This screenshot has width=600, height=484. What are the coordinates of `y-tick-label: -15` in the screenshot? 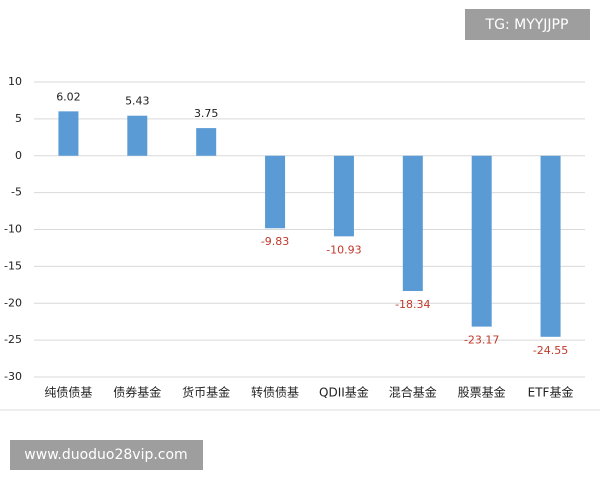 It's located at (13, 265).